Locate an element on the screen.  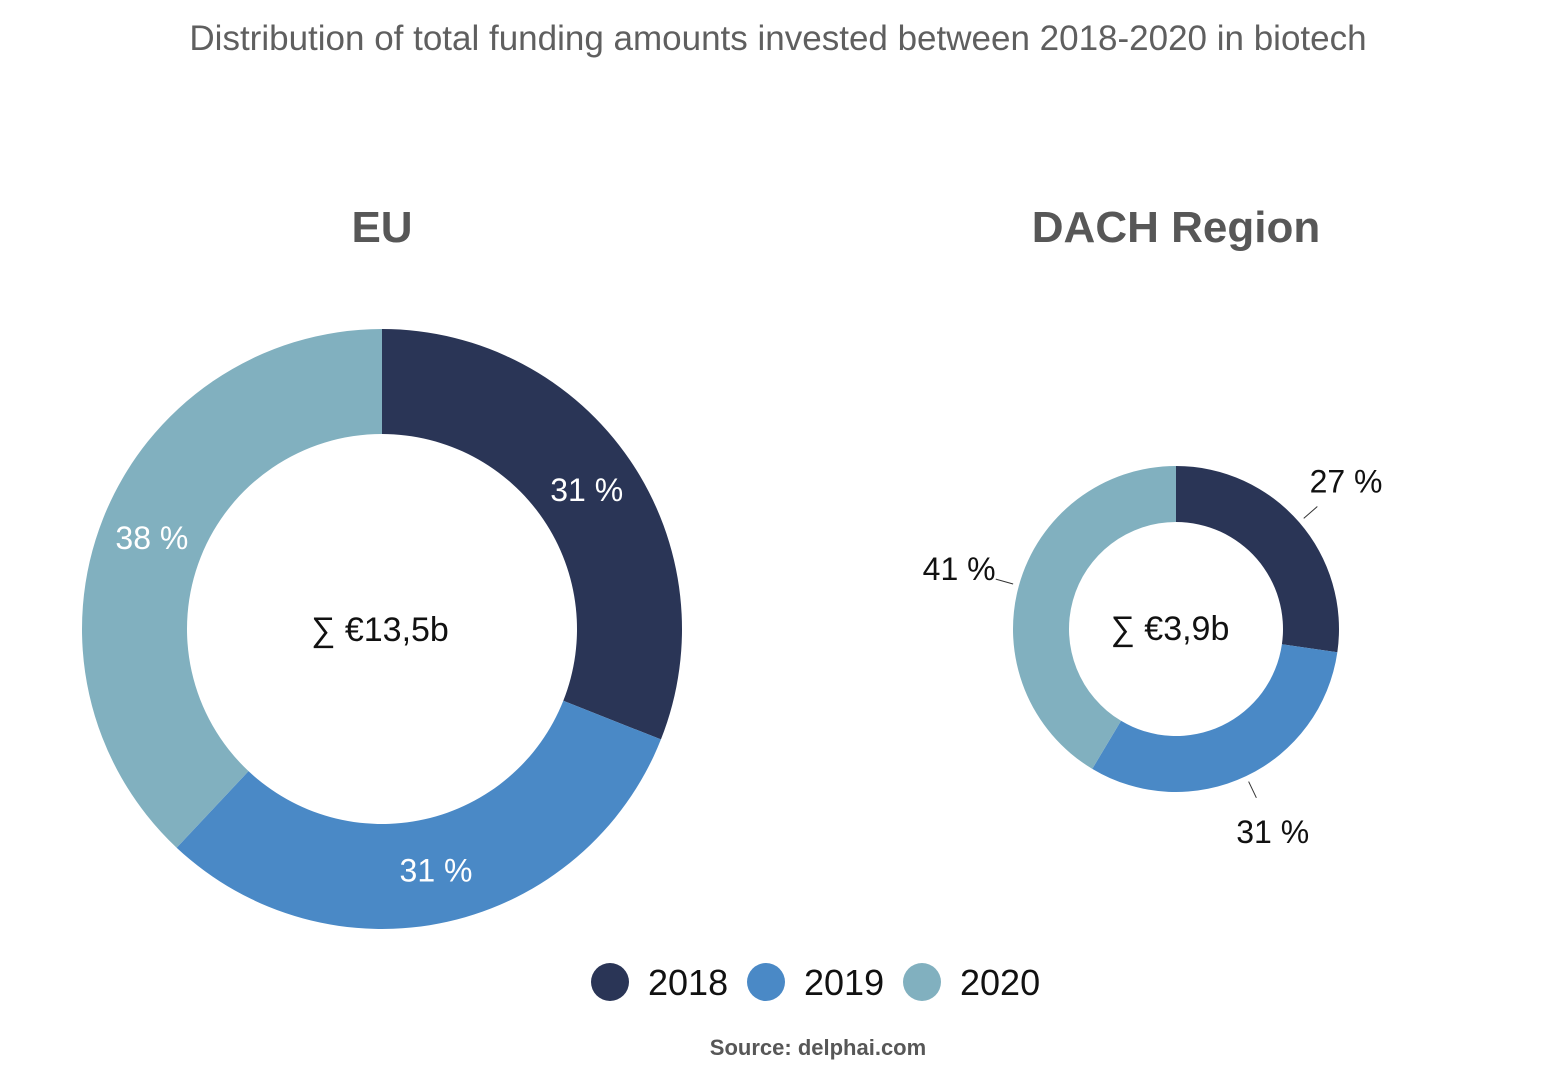
dach-donut-slices is located at coordinates (1175, 629).